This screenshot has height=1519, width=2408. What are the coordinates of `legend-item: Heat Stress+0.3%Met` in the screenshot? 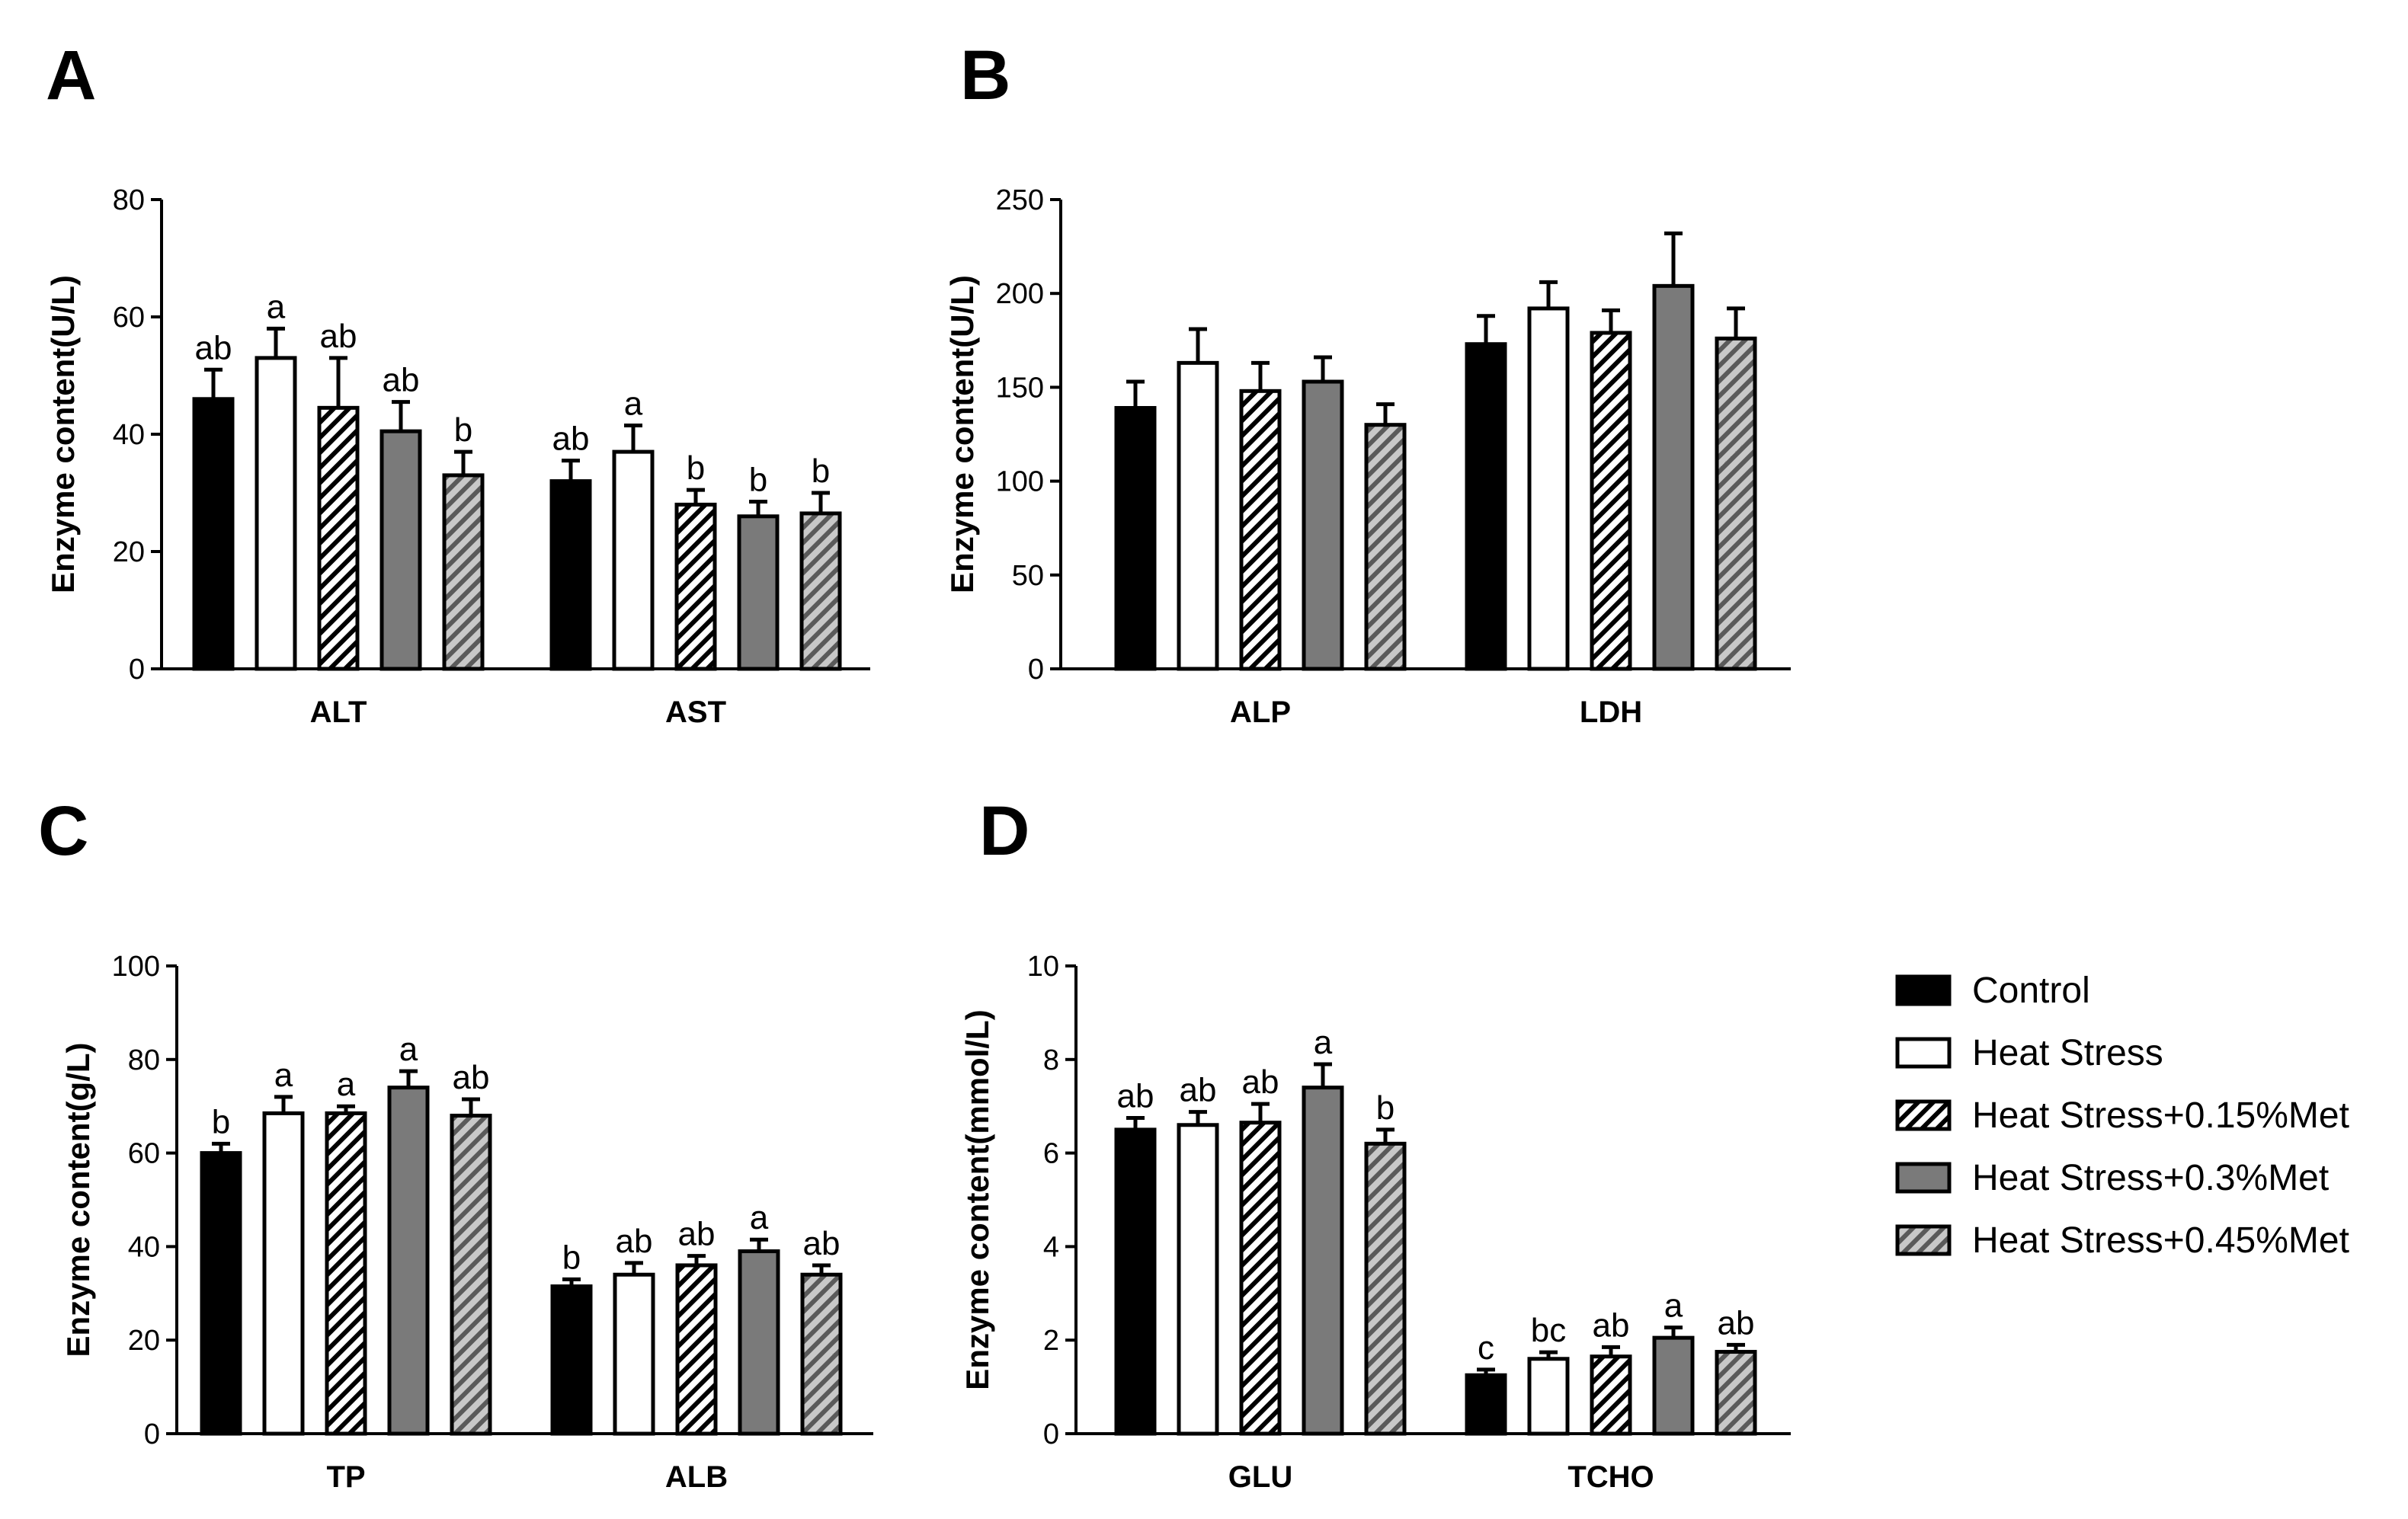 It's located at (2112, 1178).